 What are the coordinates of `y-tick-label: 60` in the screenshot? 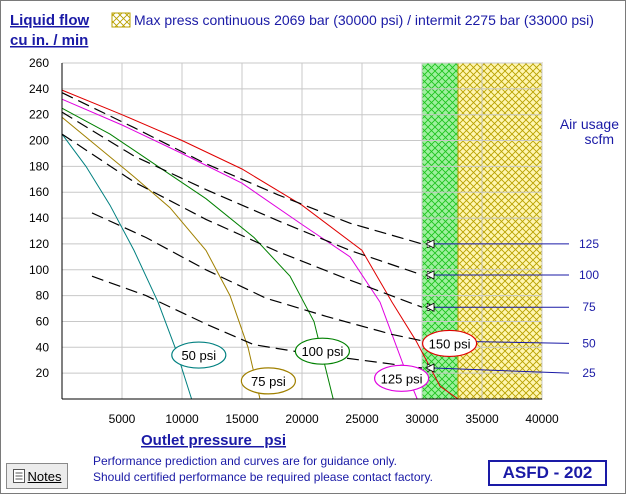 It's located at (43, 321).